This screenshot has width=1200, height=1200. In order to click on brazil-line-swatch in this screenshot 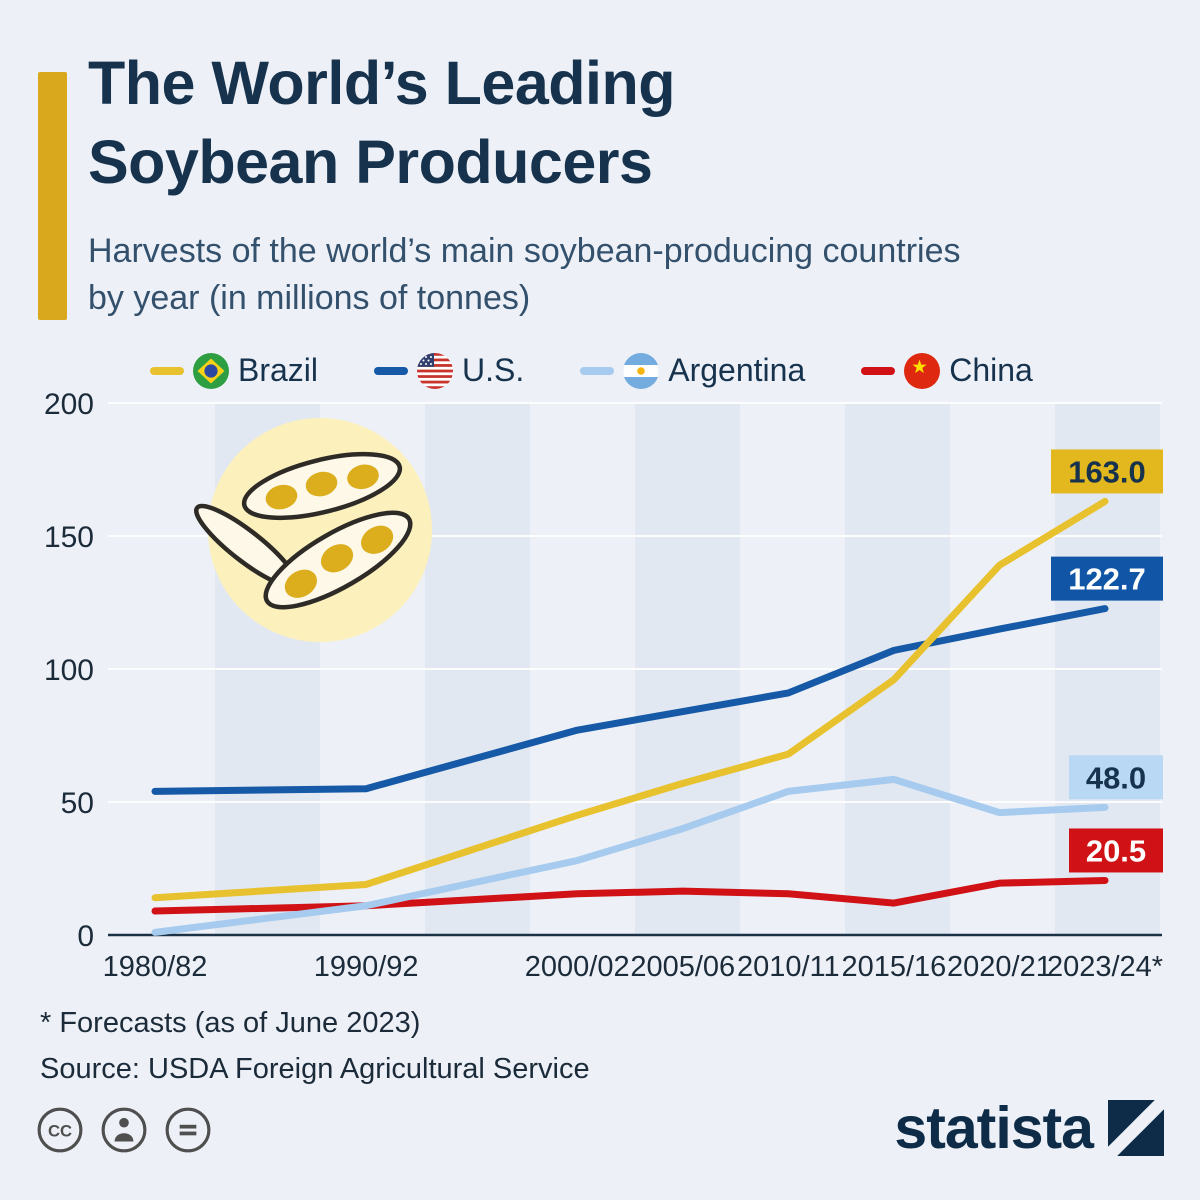, I will do `click(167, 370)`.